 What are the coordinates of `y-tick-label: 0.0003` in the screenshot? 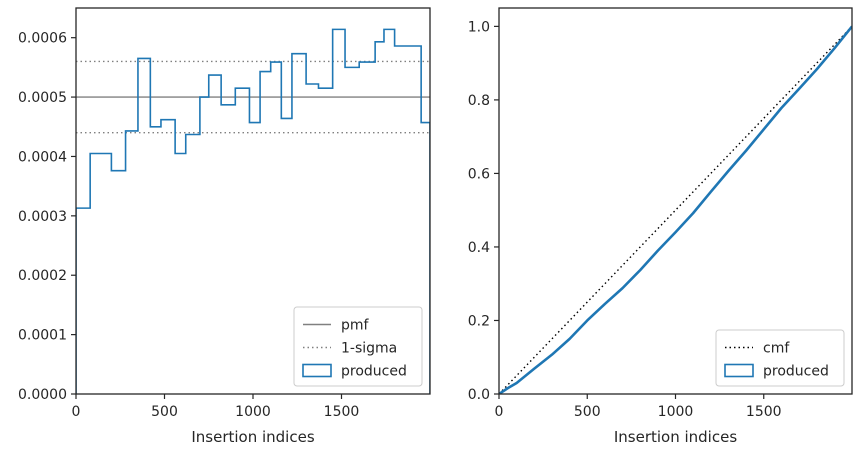 It's located at (42, 217).